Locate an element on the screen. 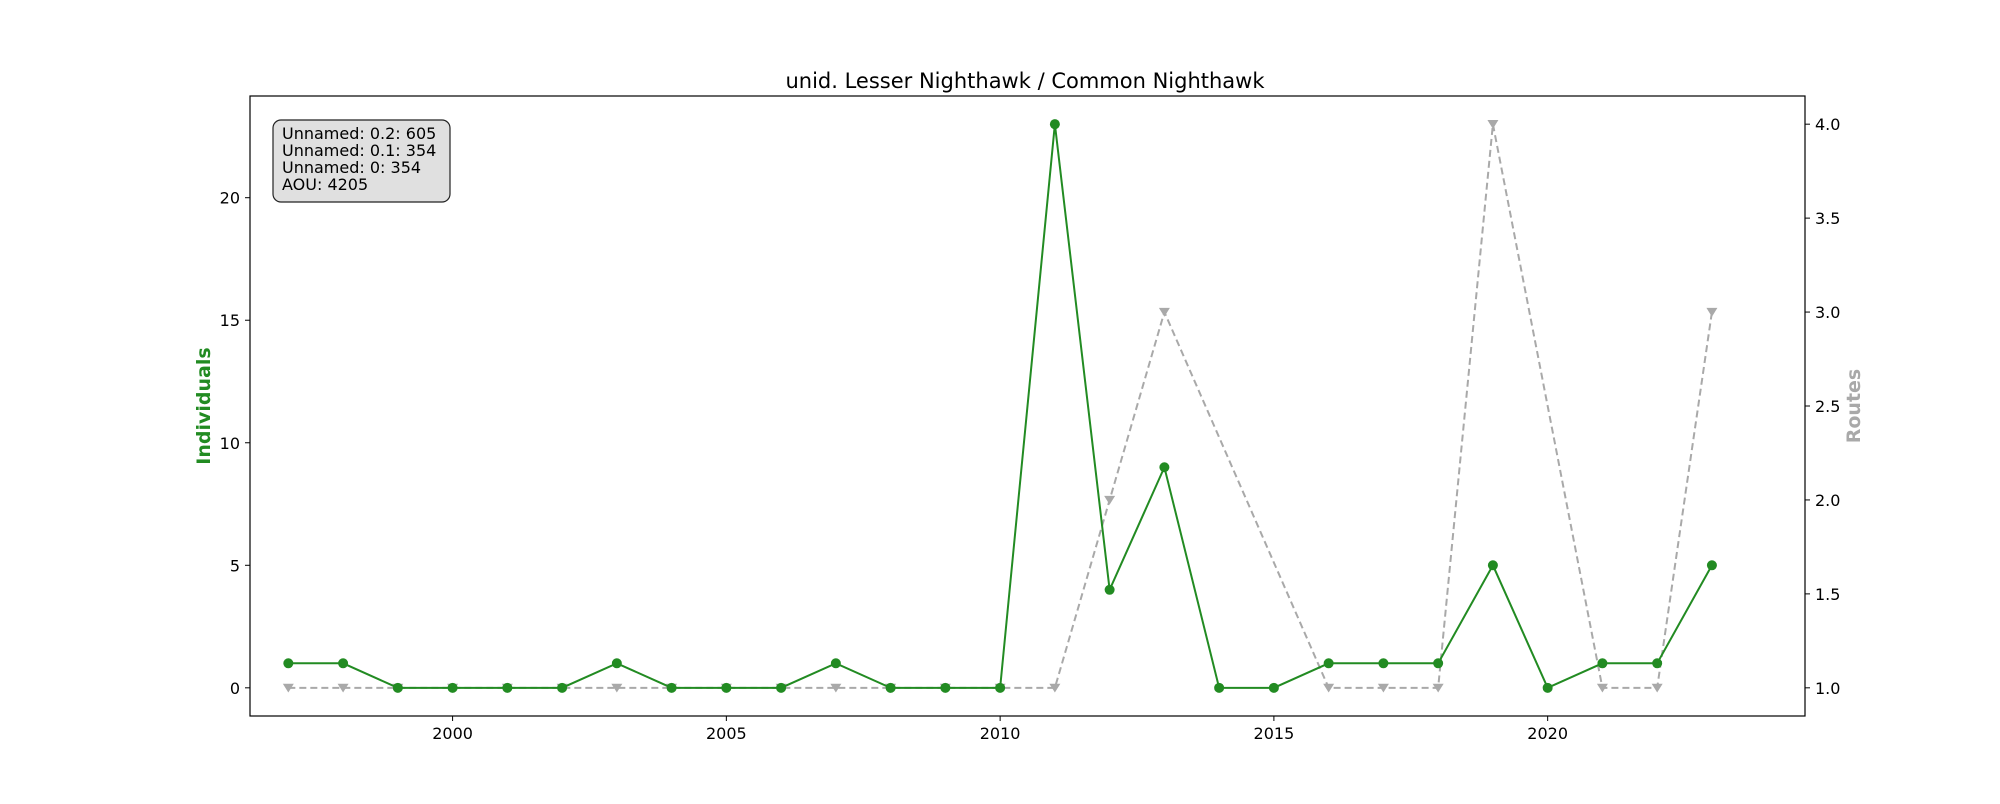 The width and height of the screenshot is (2000, 804). right-y-tick-label: 3.0 is located at coordinates (1827, 312).